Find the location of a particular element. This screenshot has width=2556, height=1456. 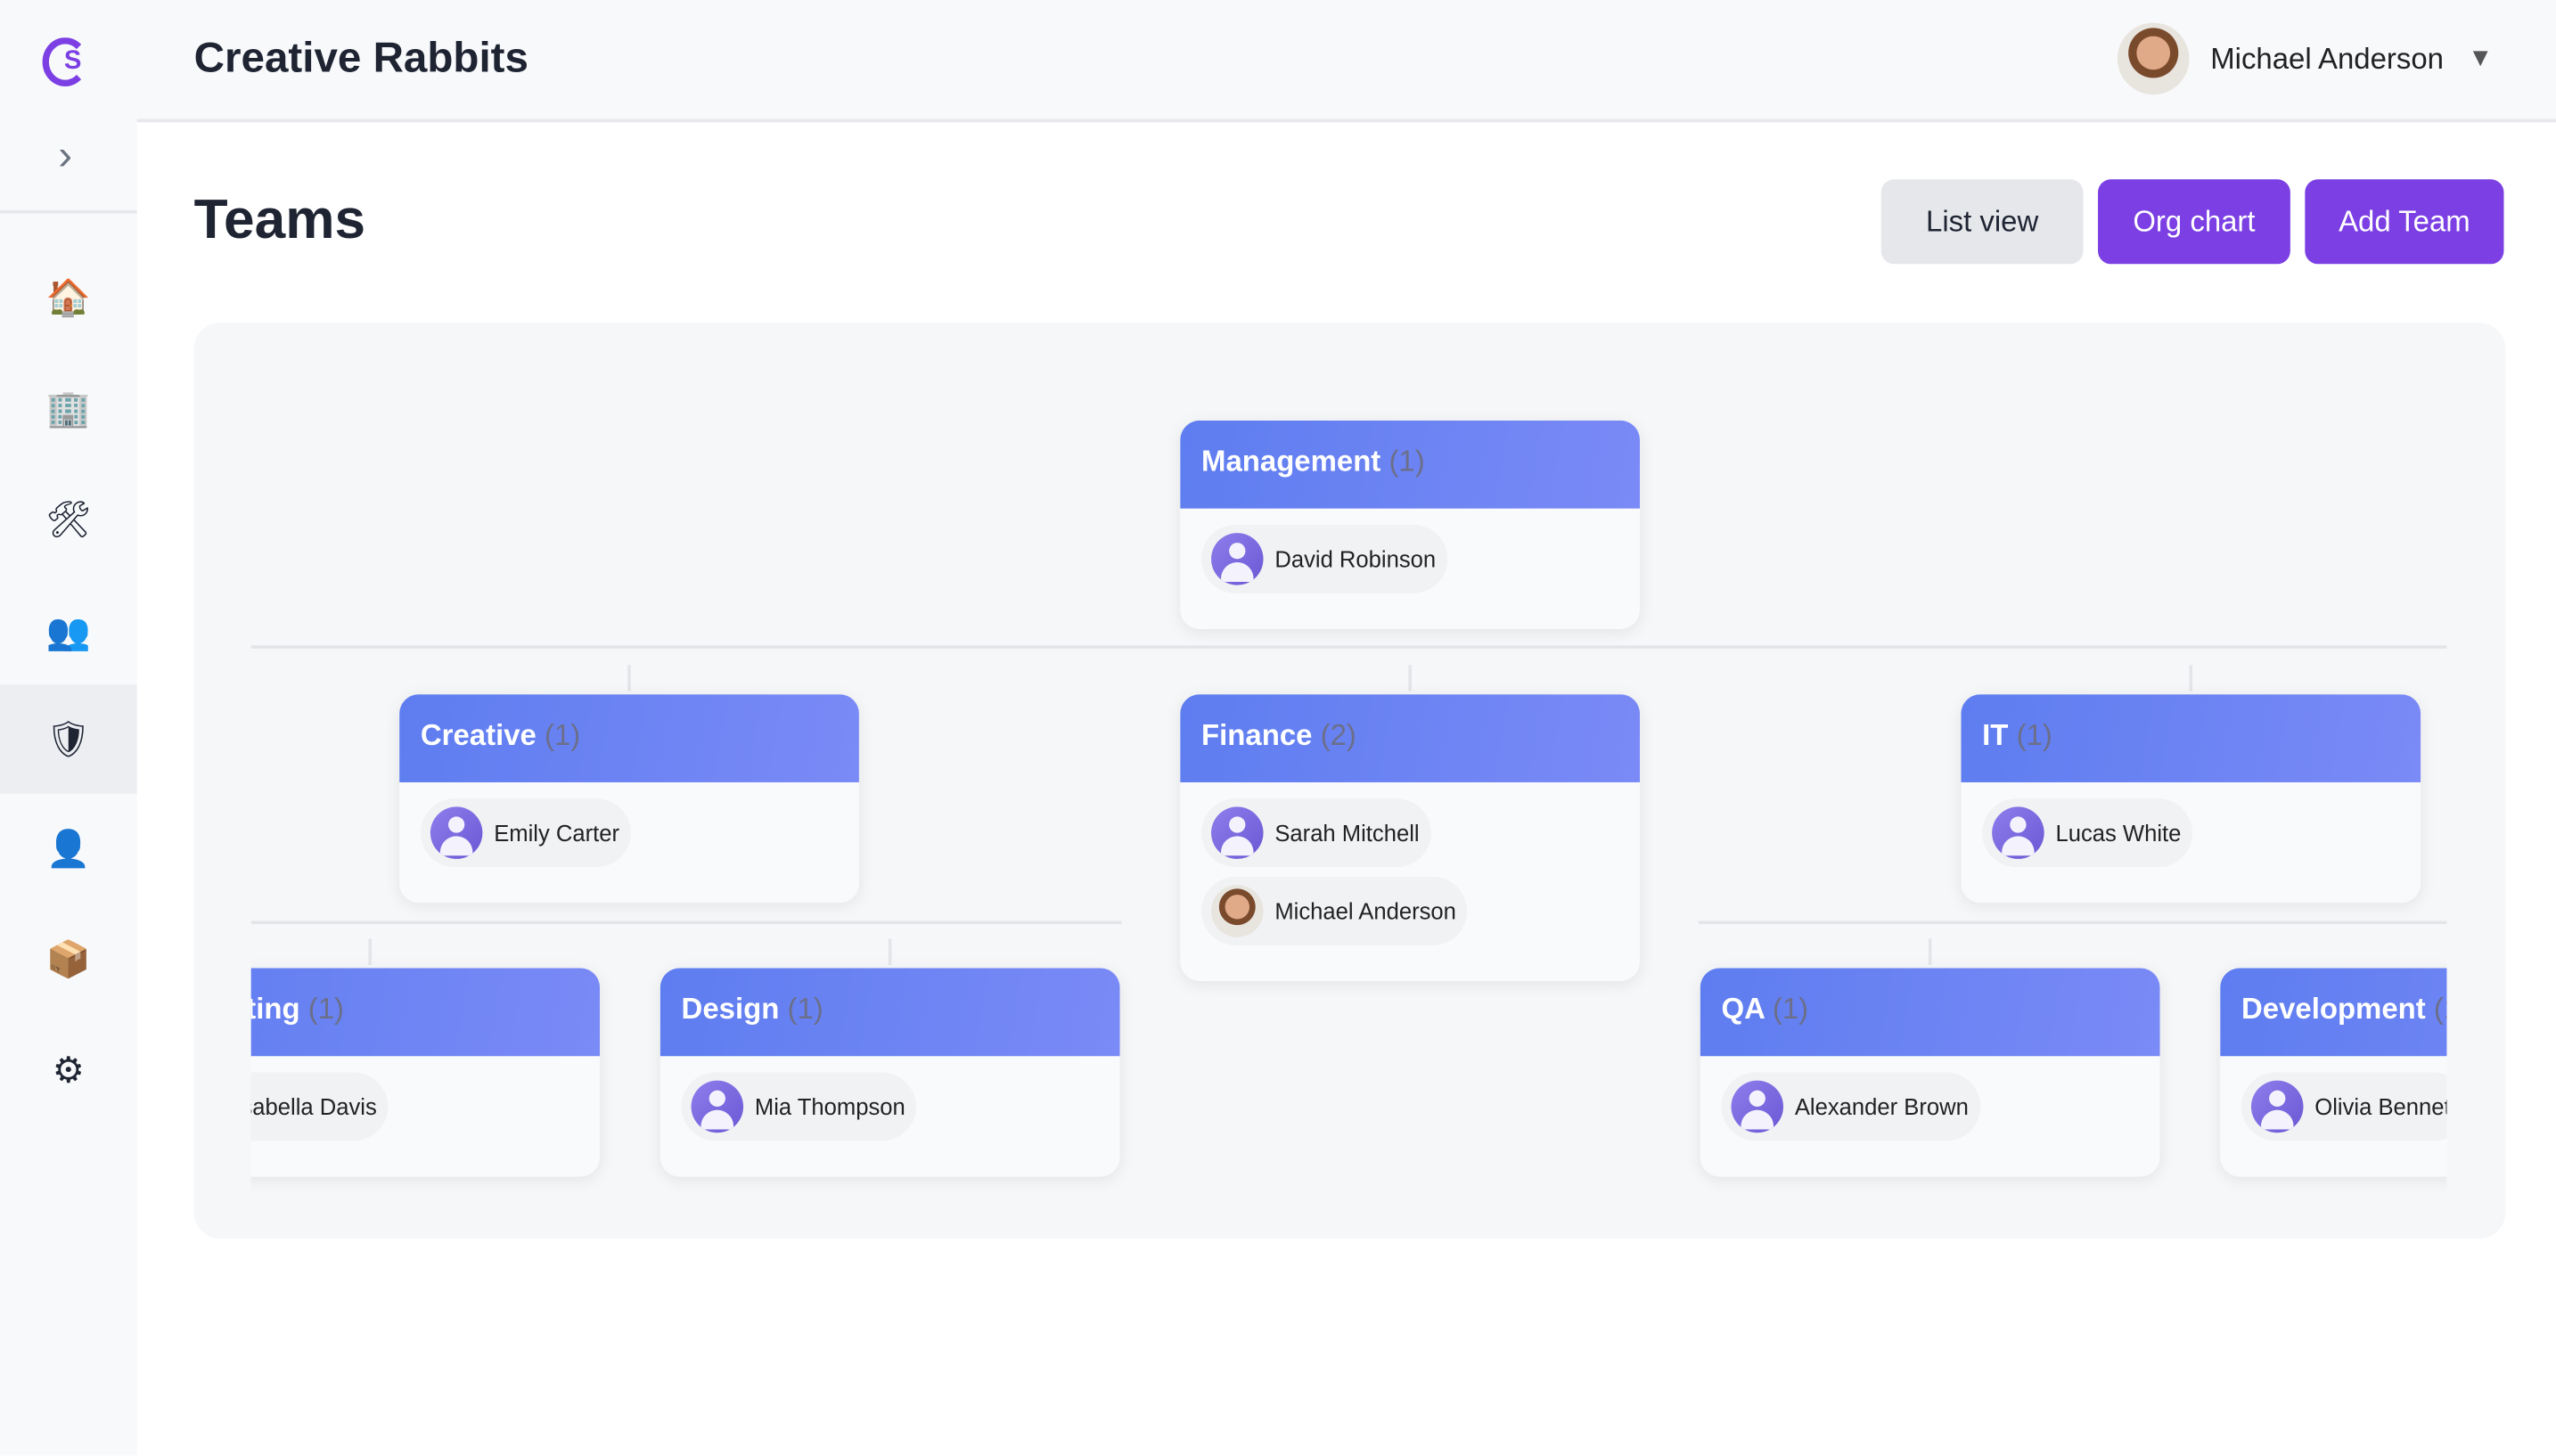

sidebar-active-bg is located at coordinates (68, 739).